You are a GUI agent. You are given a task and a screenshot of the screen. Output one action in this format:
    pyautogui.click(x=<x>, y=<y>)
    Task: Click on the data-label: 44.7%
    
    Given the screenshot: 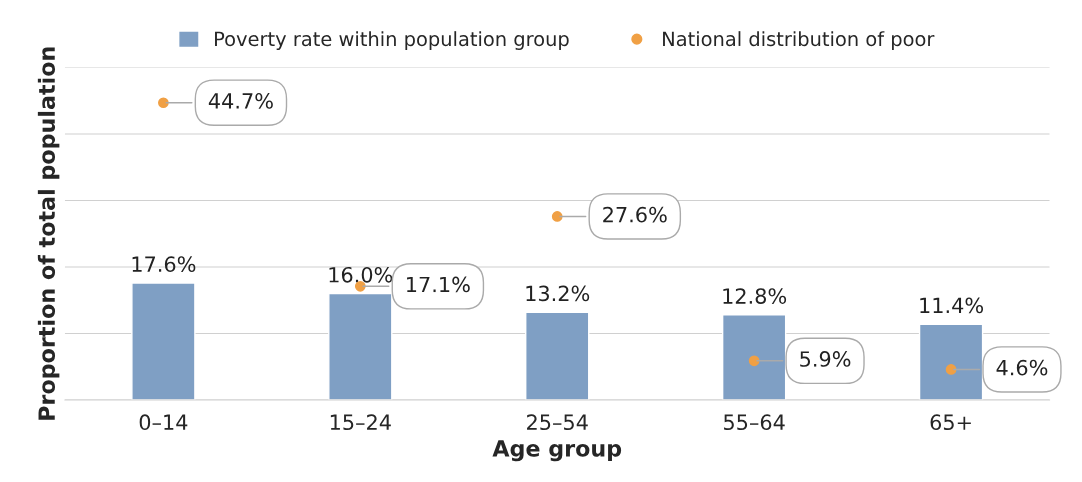 What is the action you would take?
    pyautogui.click(x=240, y=101)
    